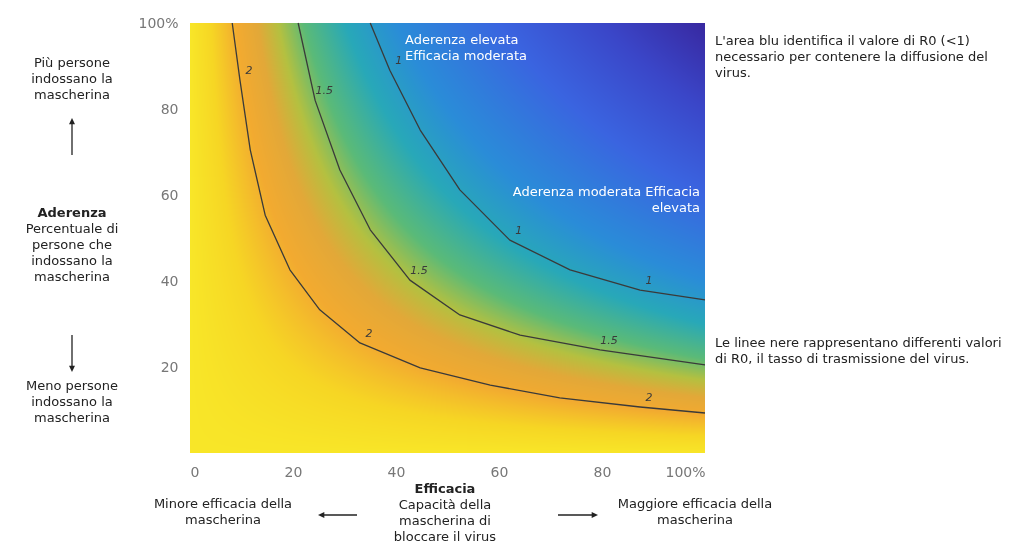 This screenshot has width=1016, height=549. What do you see at coordinates (72, 213) in the screenshot?
I see `y-axis-title: Aderenza` at bounding box center [72, 213].